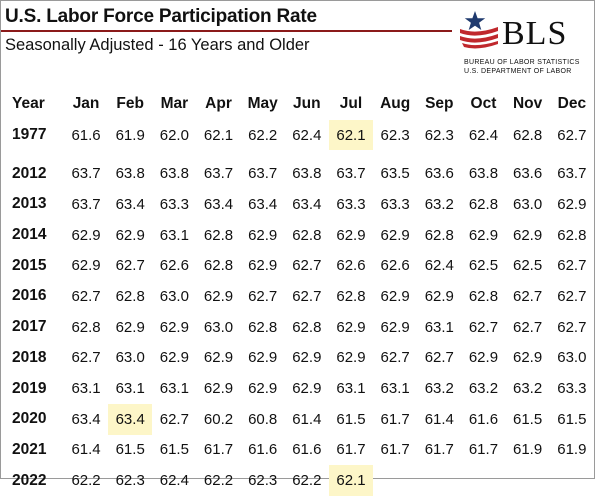  What do you see at coordinates (130, 419) in the screenshot?
I see `highlighted-value-cell: 63.4` at bounding box center [130, 419].